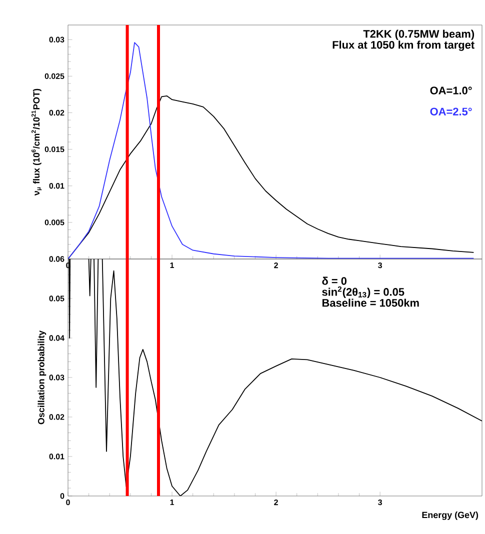 Image resolution: width=485 pixels, height=534 pixels. What do you see at coordinates (370, 302) in the screenshot?
I see `annotation: Baseline = 1050km` at bounding box center [370, 302].